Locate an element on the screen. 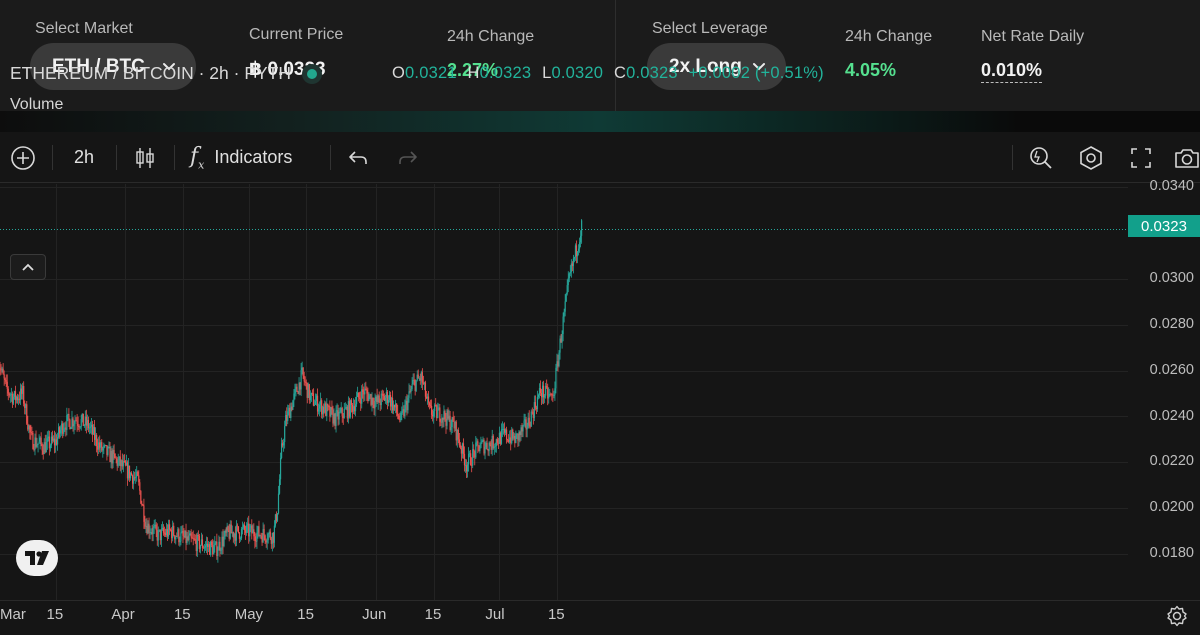 The height and width of the screenshot is (635, 1200). toolbar-separator is located at coordinates (174, 157).